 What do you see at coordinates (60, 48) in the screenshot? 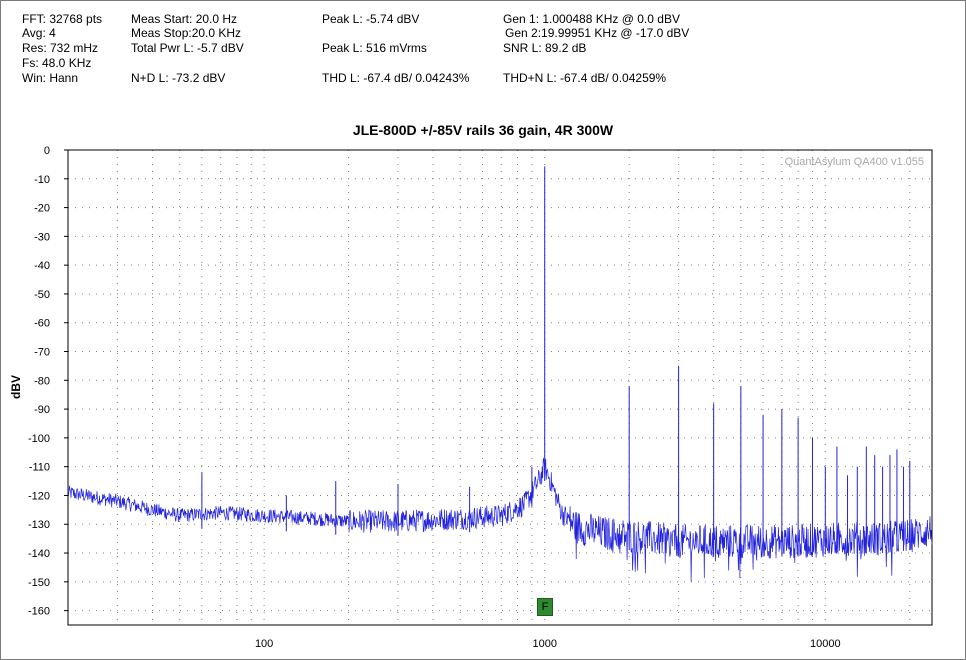
I see `resolution-readout: Res: 732 mHz` at bounding box center [60, 48].